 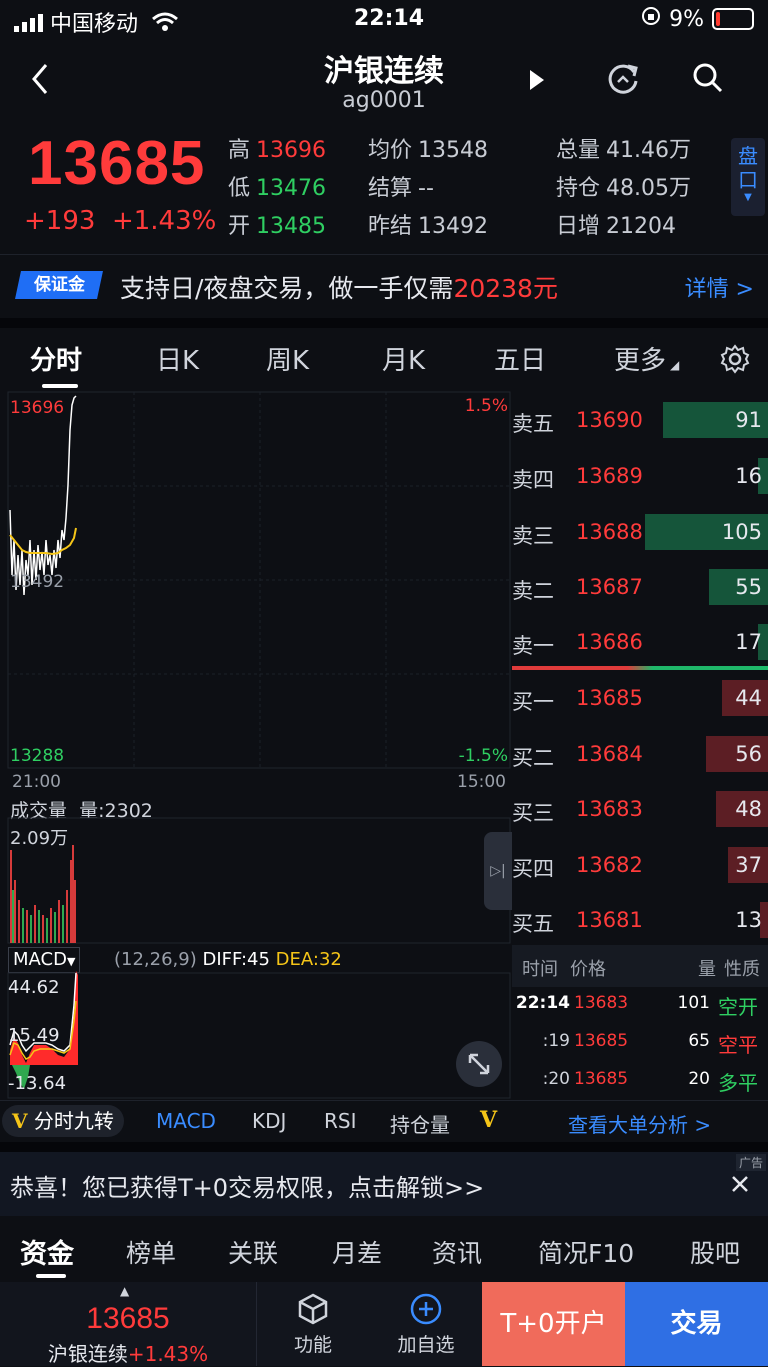 I want to click on tick-row: 22:14 13683 101 空开, so click(x=636, y=1006).